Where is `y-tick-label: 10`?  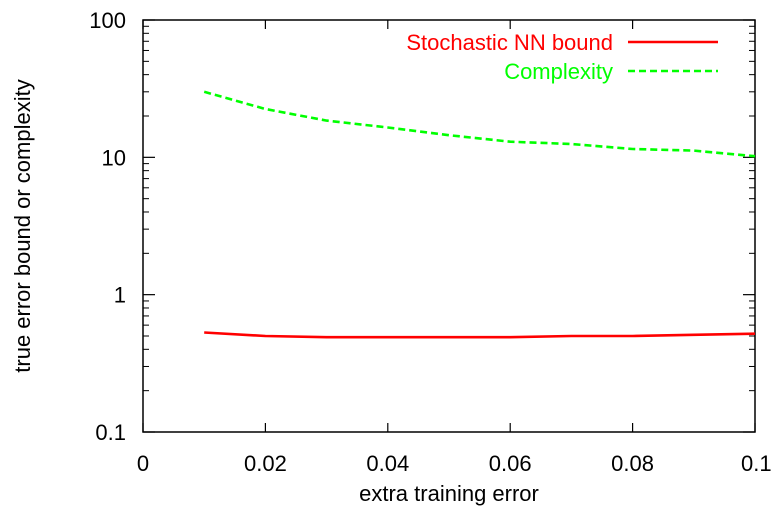
y-tick-label: 10 is located at coordinates (114, 157).